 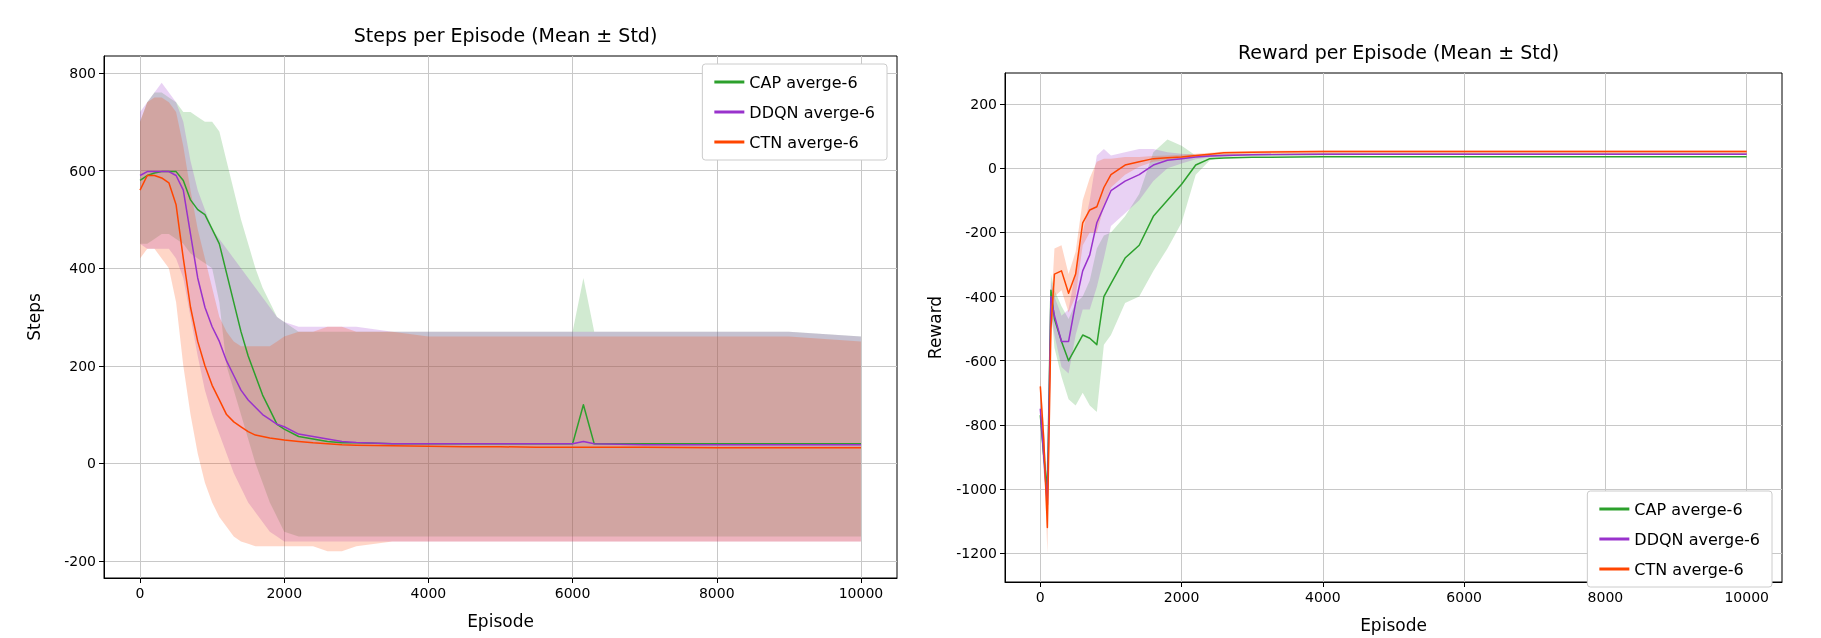 What do you see at coordinates (82, 170) in the screenshot?
I see `y-tick-label: 600` at bounding box center [82, 170].